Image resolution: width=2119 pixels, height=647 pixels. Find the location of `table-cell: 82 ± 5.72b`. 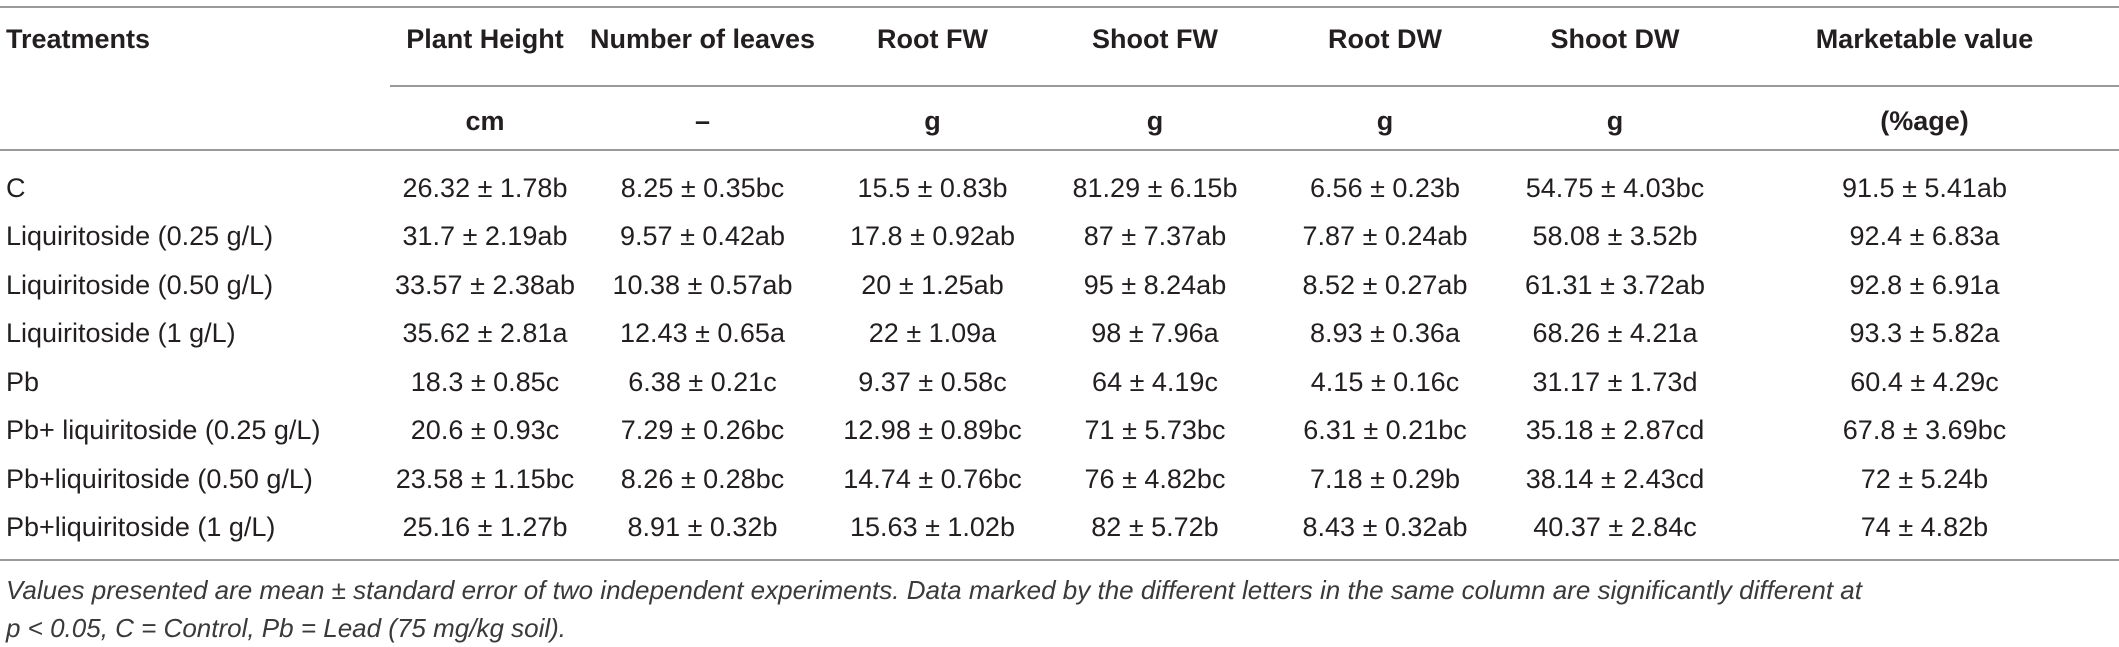

table-cell: 82 ± 5.72b is located at coordinates (1155, 527).